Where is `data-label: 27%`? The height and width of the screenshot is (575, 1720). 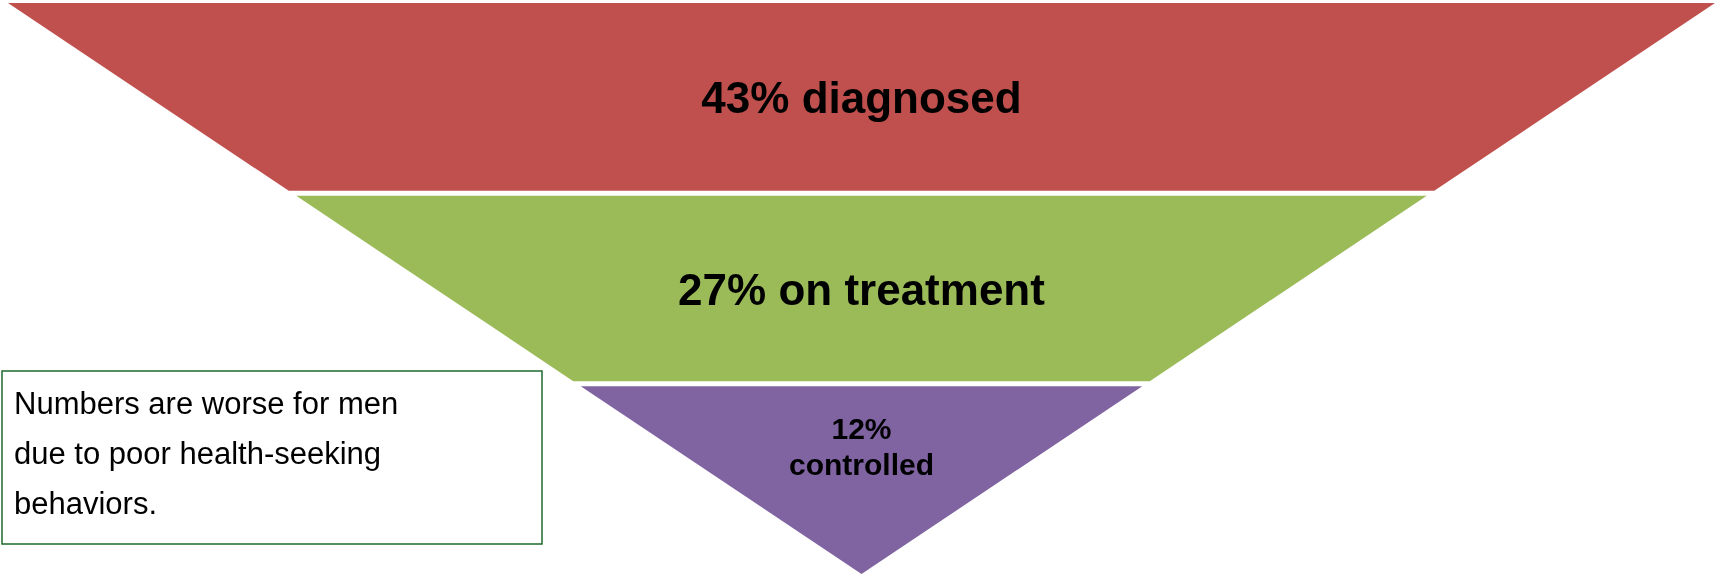 data-label: 27% is located at coordinates (722, 288).